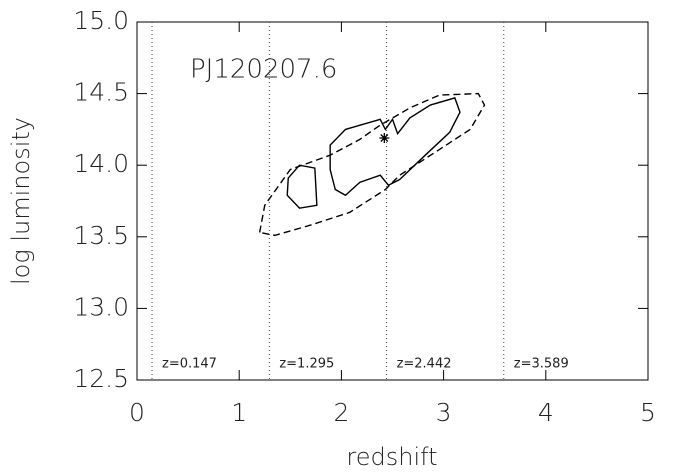  I want to click on y-tick-label: 14.0, so click(101, 163).